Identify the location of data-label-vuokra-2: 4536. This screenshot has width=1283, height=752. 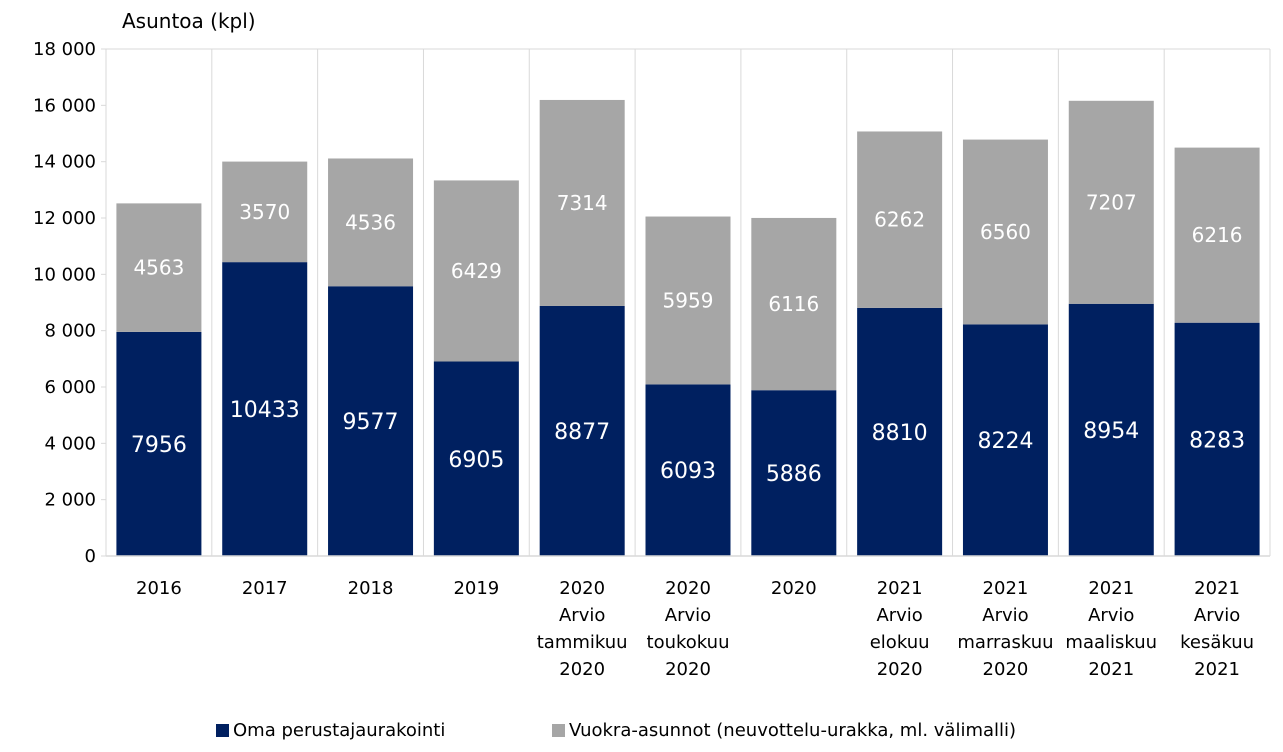
(370, 222).